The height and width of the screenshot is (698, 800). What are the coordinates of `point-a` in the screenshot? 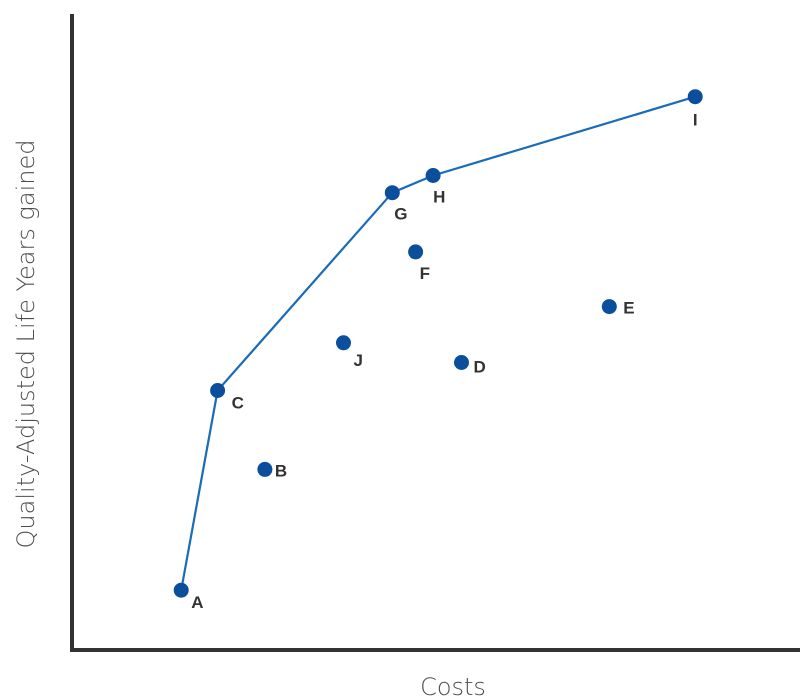 It's located at (181, 590).